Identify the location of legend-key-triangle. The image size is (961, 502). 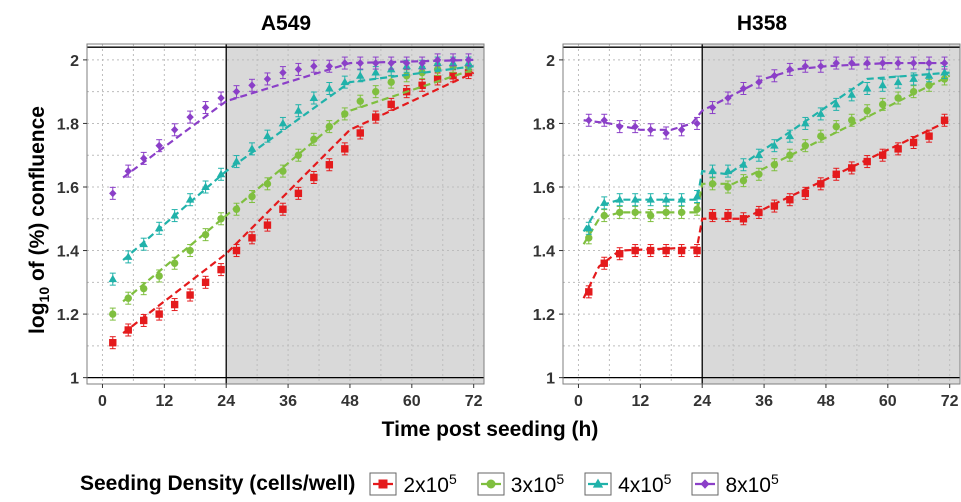
(598, 484).